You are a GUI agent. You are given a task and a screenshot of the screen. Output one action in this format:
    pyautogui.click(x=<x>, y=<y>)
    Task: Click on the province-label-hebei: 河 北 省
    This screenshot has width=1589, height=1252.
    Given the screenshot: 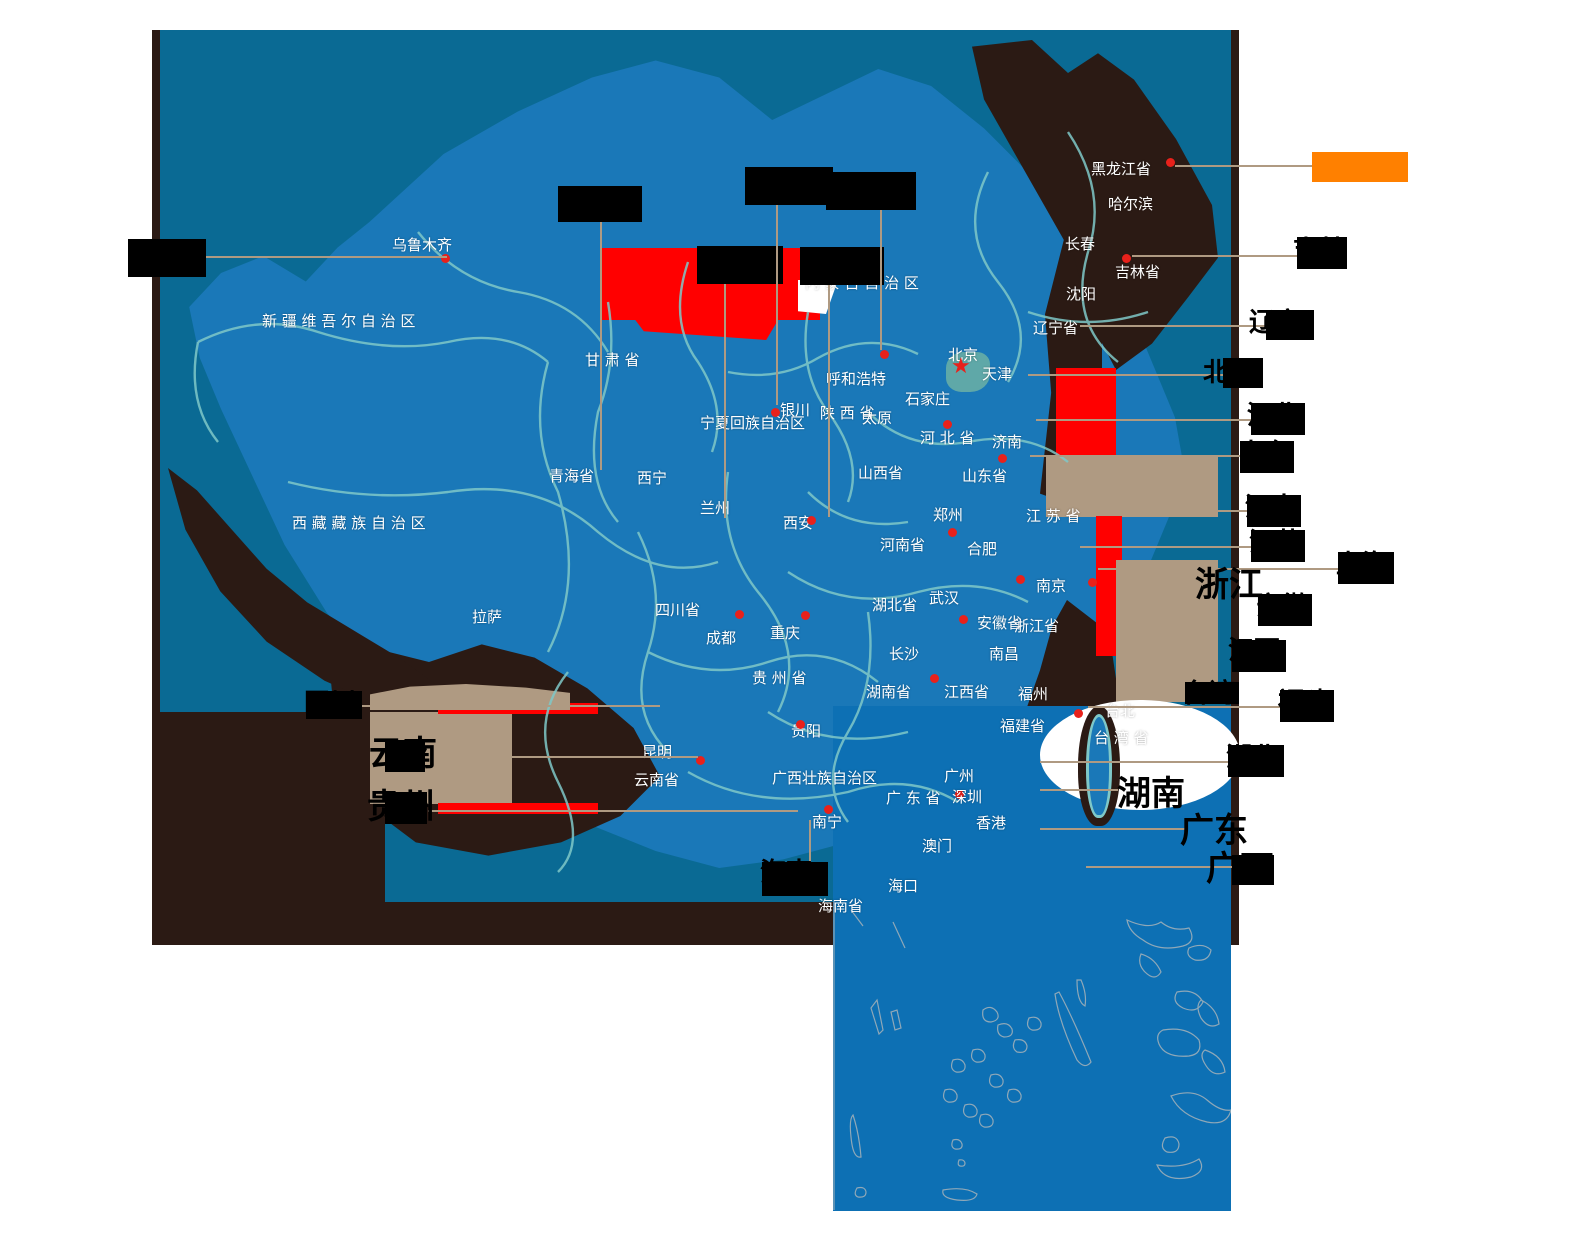 What is the action you would take?
    pyautogui.click(x=947, y=438)
    